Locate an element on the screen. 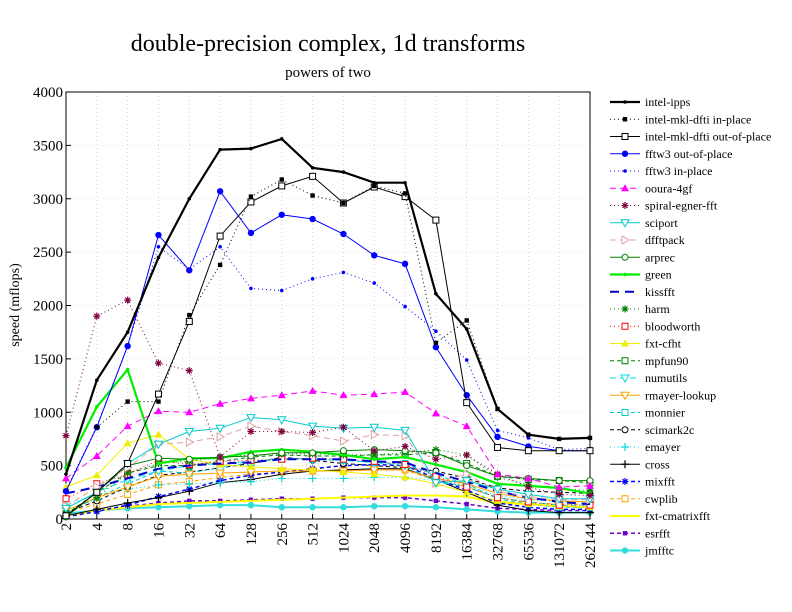 Image resolution: width=792 pixels, height=612 pixels. legend-marker-emayer is located at coordinates (625, 447).